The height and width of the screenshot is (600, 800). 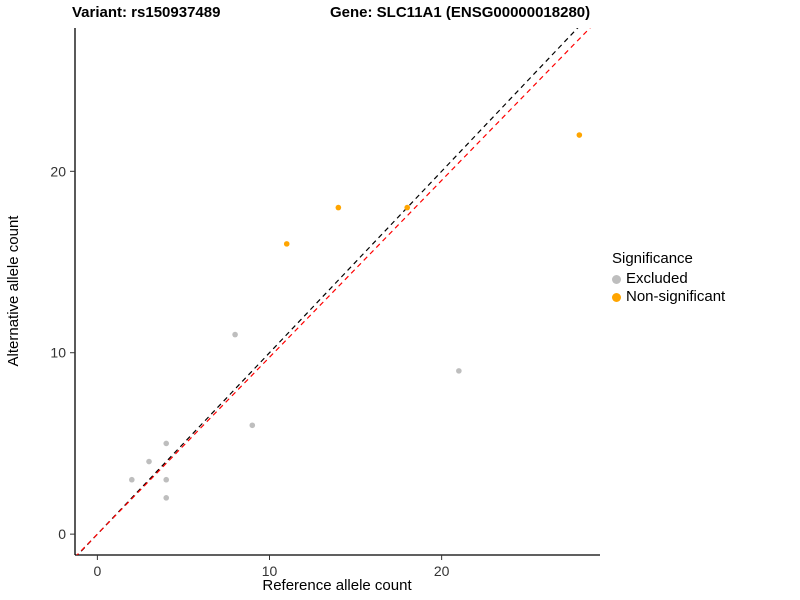 I want to click on x-tick-label: 10, so click(x=270, y=571).